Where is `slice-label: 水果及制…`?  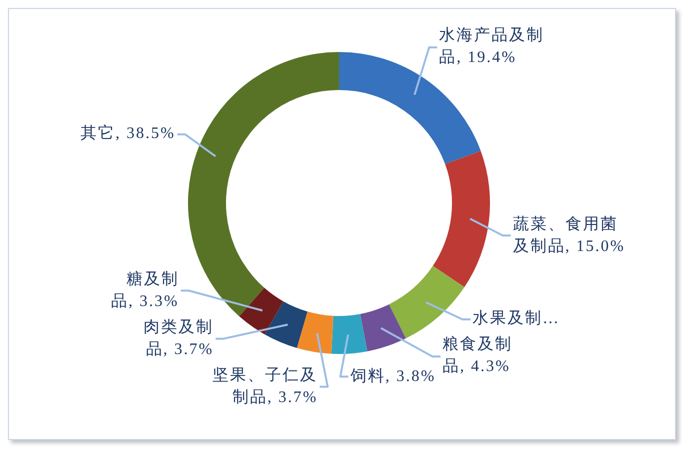 slice-label: 水果及制… is located at coordinates (516, 319).